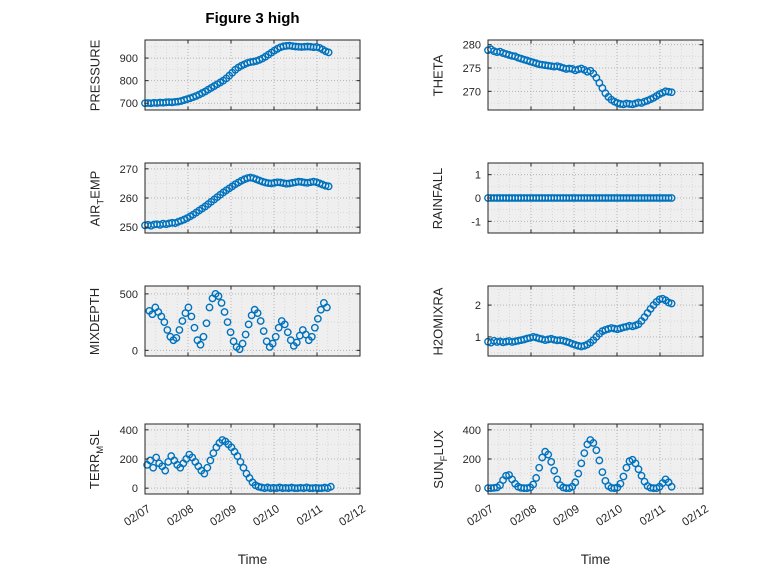 Image resolution: width=778 pixels, height=583 pixels. What do you see at coordinates (240, 321) in the screenshot?
I see `plot-mixdepth: 0 500` at bounding box center [240, 321].